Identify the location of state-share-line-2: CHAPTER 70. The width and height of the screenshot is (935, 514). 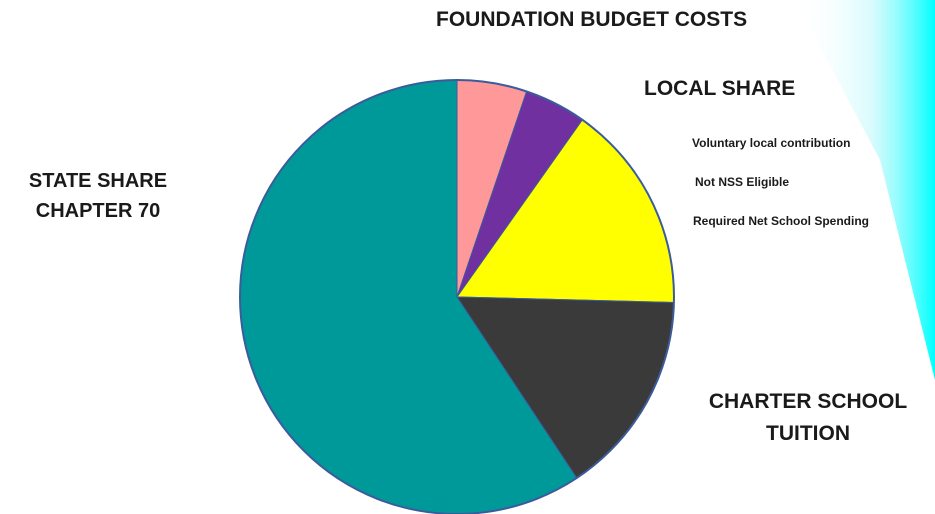
(98, 211).